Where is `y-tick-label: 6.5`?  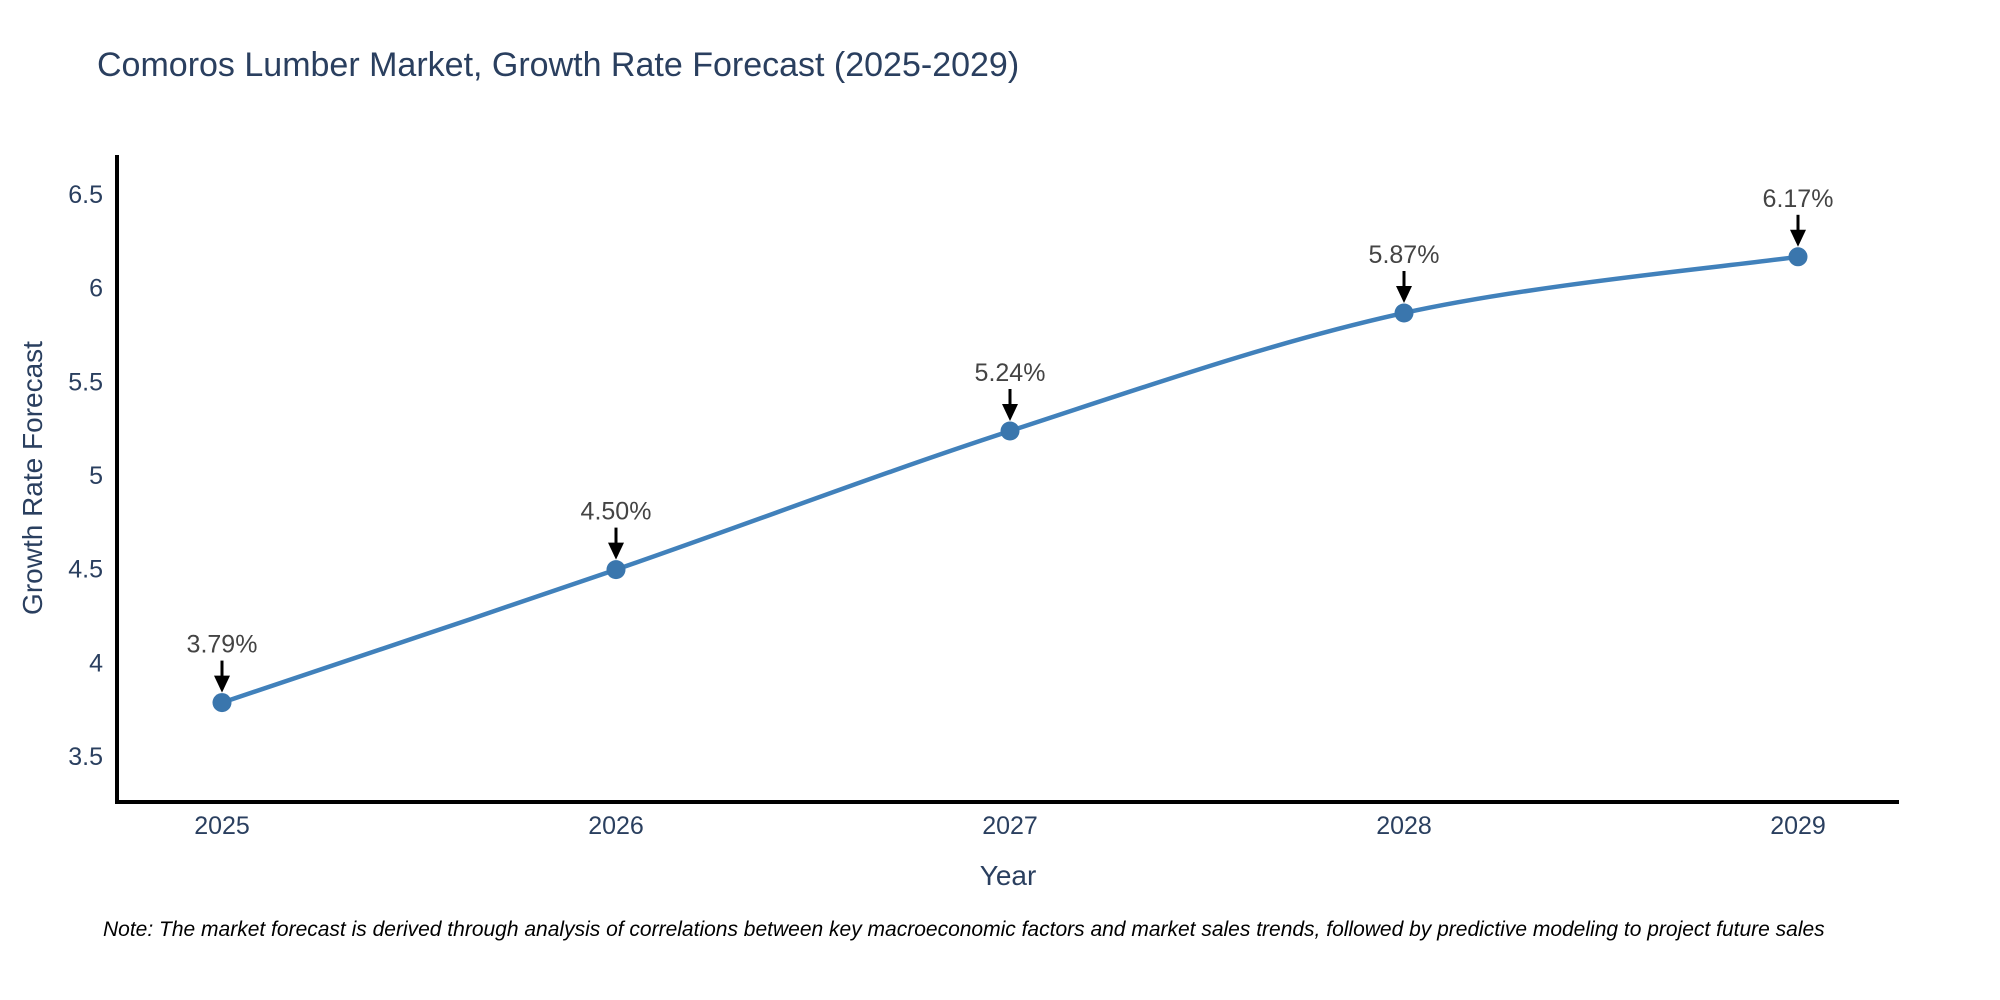 y-tick-label: 6.5 is located at coordinates (85, 195).